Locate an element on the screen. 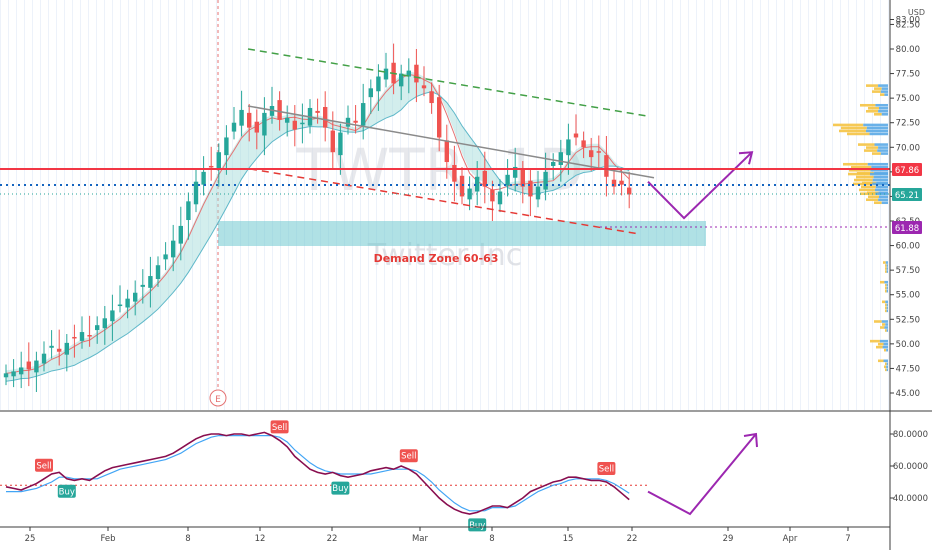 The height and width of the screenshot is (550, 932). demand-zone is located at coordinates (462, 233).